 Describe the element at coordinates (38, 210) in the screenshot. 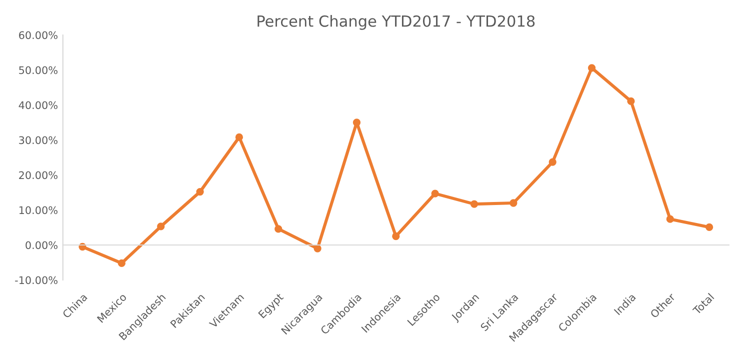

I see `y-tick-label: 10.00%` at that location.